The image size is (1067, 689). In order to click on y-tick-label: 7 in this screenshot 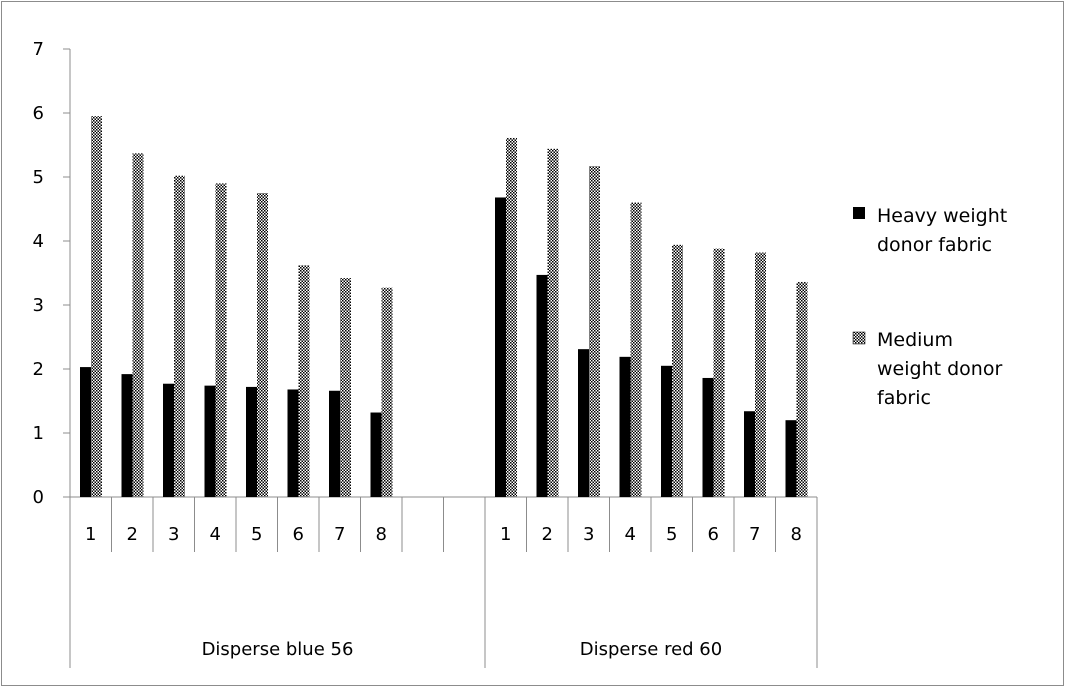, I will do `click(38, 49)`.